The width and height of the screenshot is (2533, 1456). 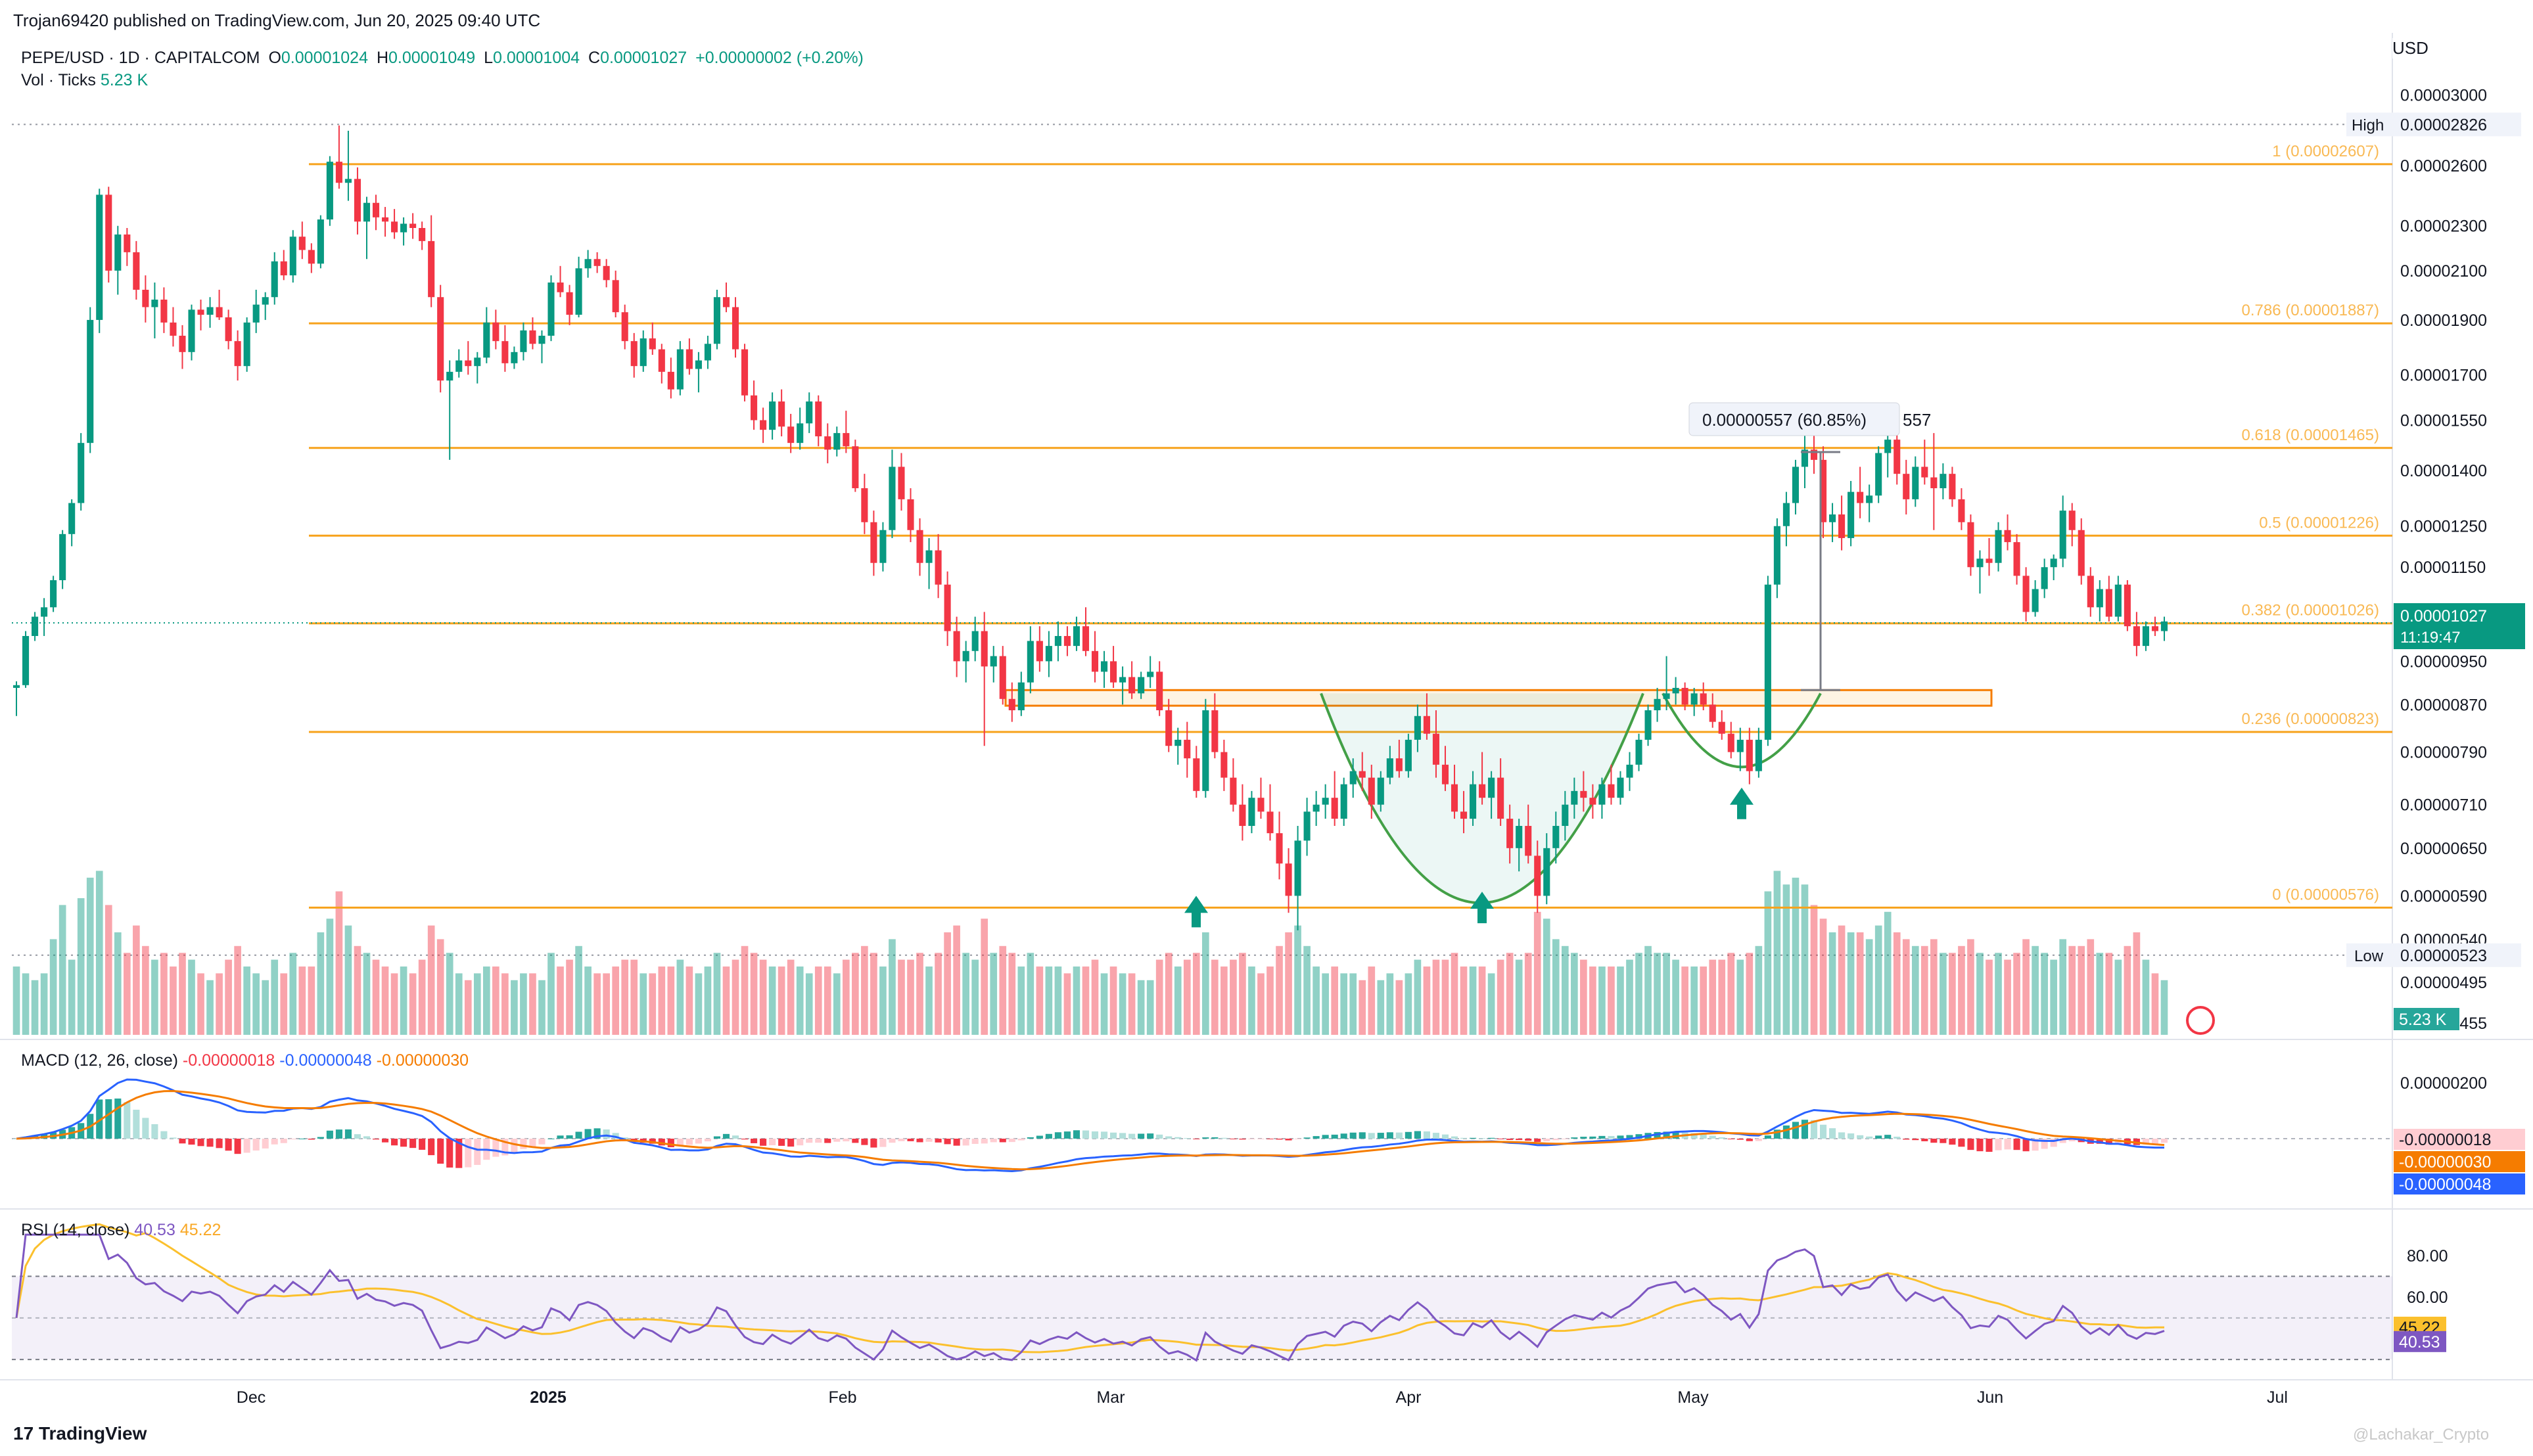 What do you see at coordinates (141, 58) in the screenshot?
I see `symbol-name: PEPE/USD · 1D · CAPITALCOM` at bounding box center [141, 58].